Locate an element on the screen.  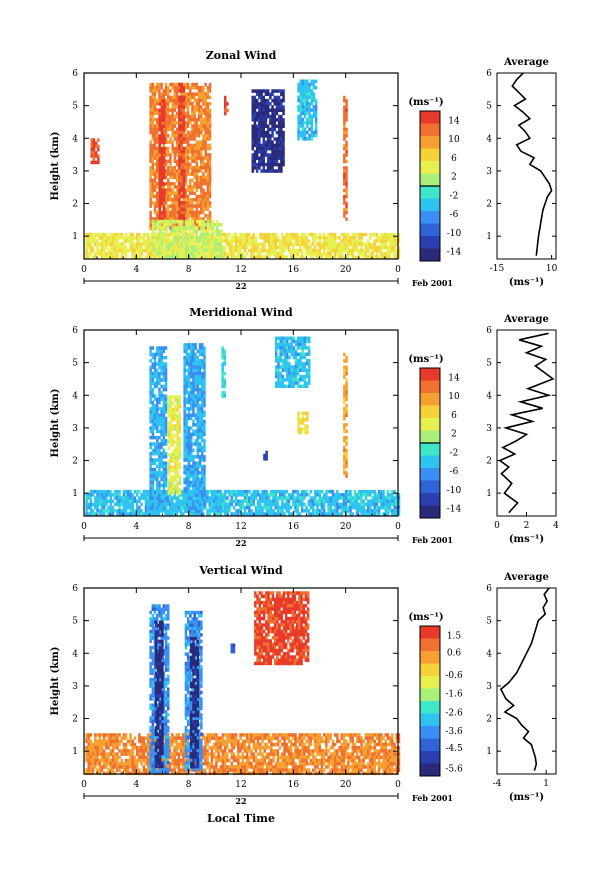
panel-title: Meridional Wind is located at coordinates (241, 312).